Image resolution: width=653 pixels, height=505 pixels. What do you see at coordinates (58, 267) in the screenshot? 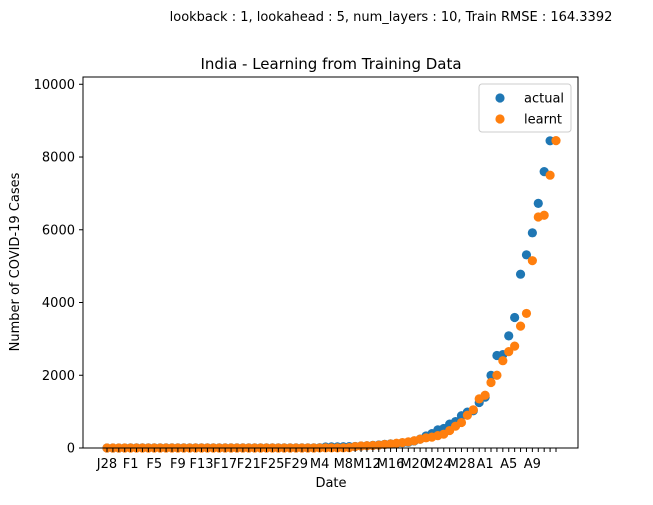
I see `y-axis-ticks: 0 2000 4000 6000 8000 10000` at bounding box center [58, 267].